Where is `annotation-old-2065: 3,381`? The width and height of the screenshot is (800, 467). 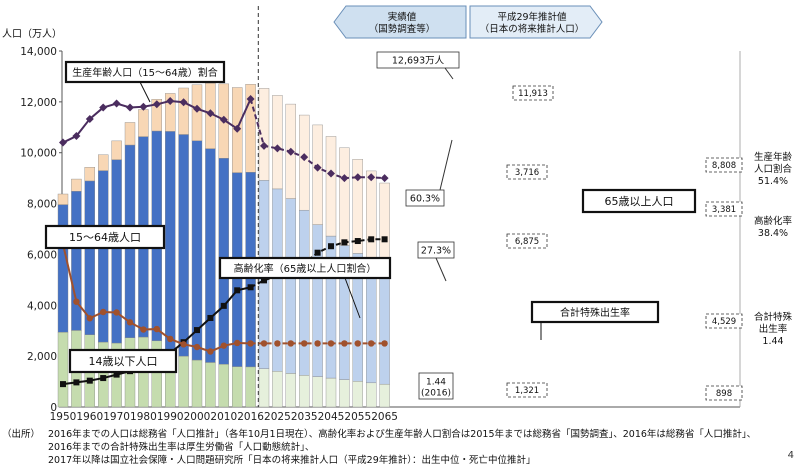
annotation-old-2065: 3,381 is located at coordinates (724, 210).